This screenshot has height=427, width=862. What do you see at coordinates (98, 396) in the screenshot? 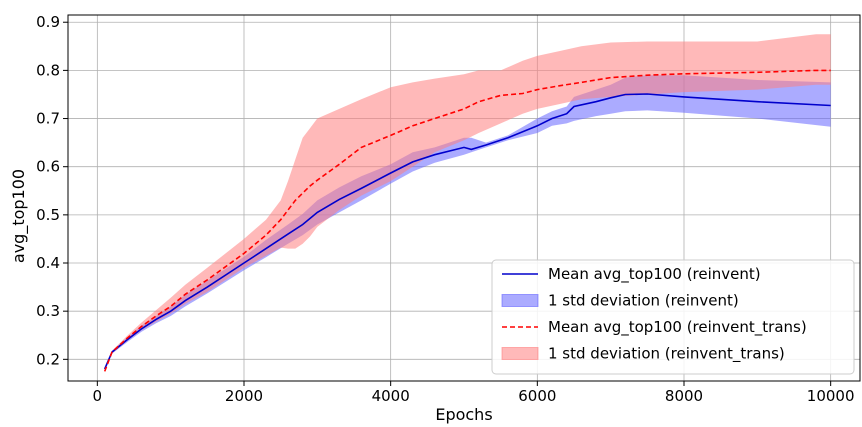
I see `x-tick-label: 0` at bounding box center [98, 396].